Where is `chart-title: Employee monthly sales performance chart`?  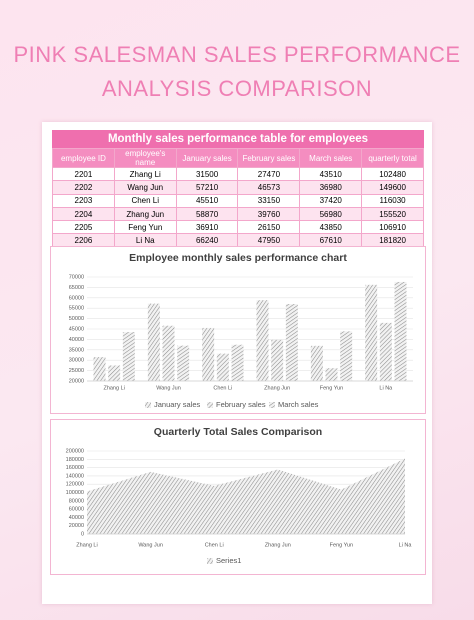
chart-title: Employee monthly sales performance chart is located at coordinates (238, 258).